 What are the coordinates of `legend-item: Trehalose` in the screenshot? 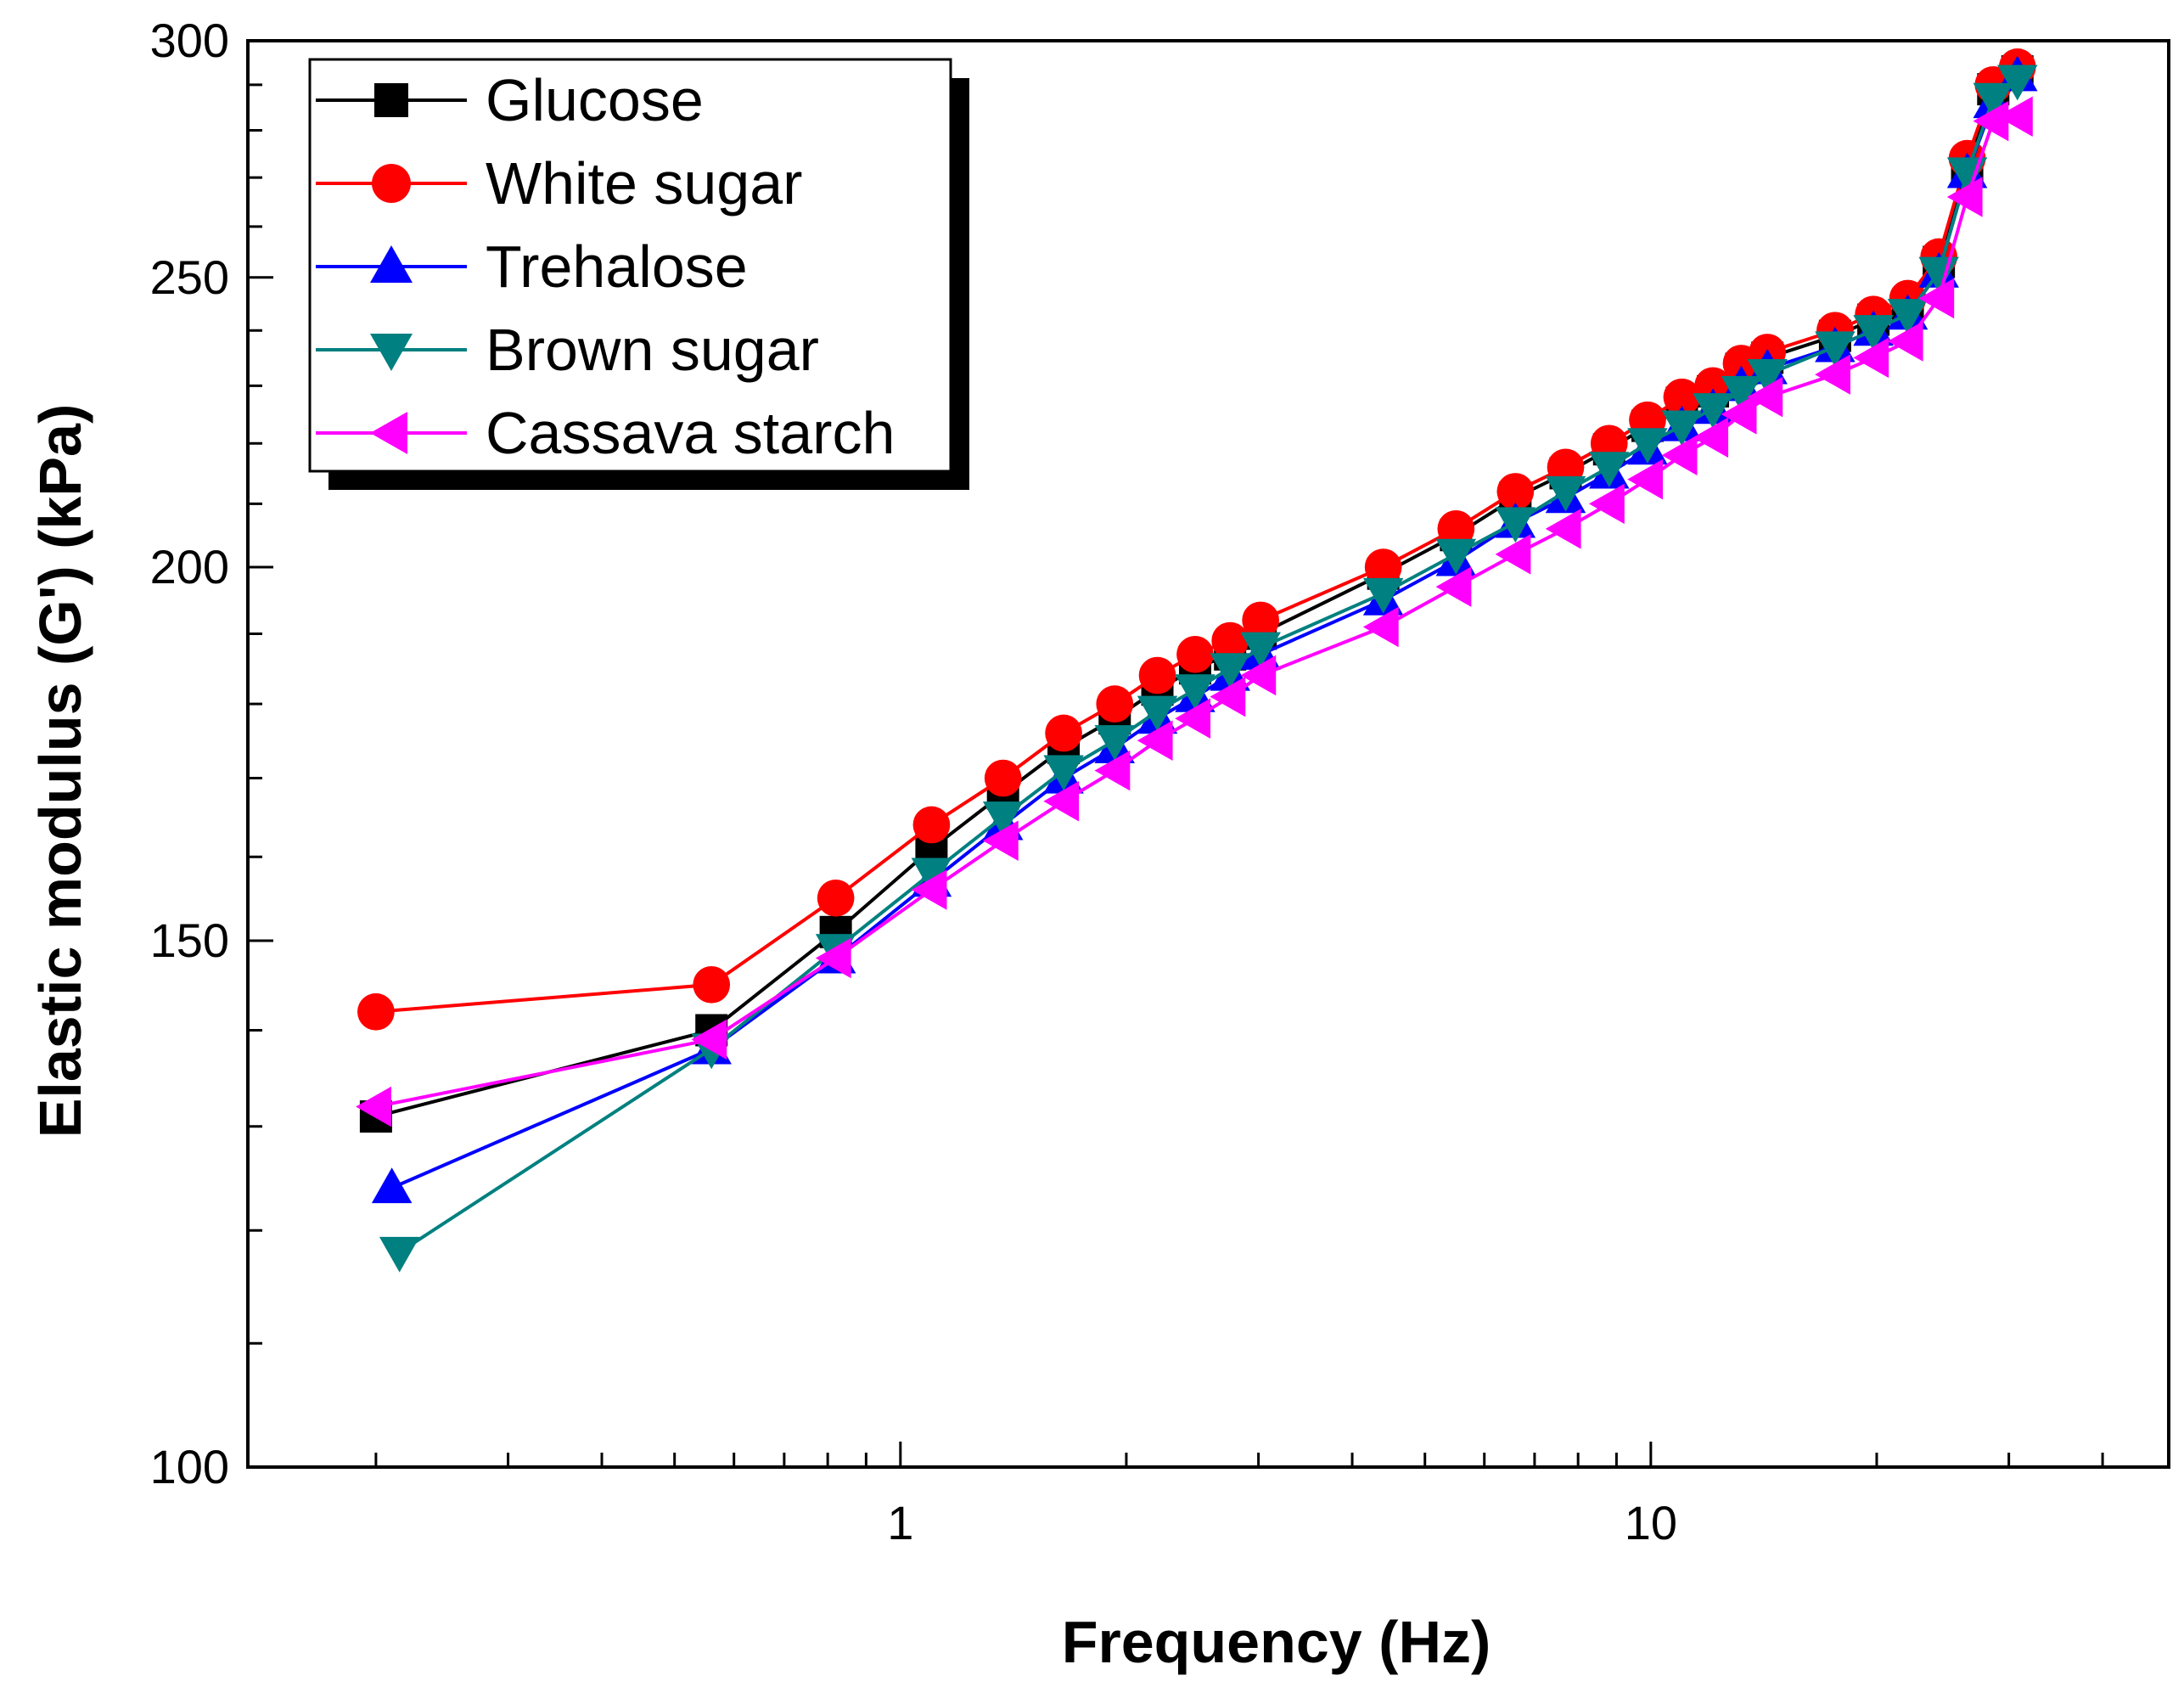 It's located at (532, 266).